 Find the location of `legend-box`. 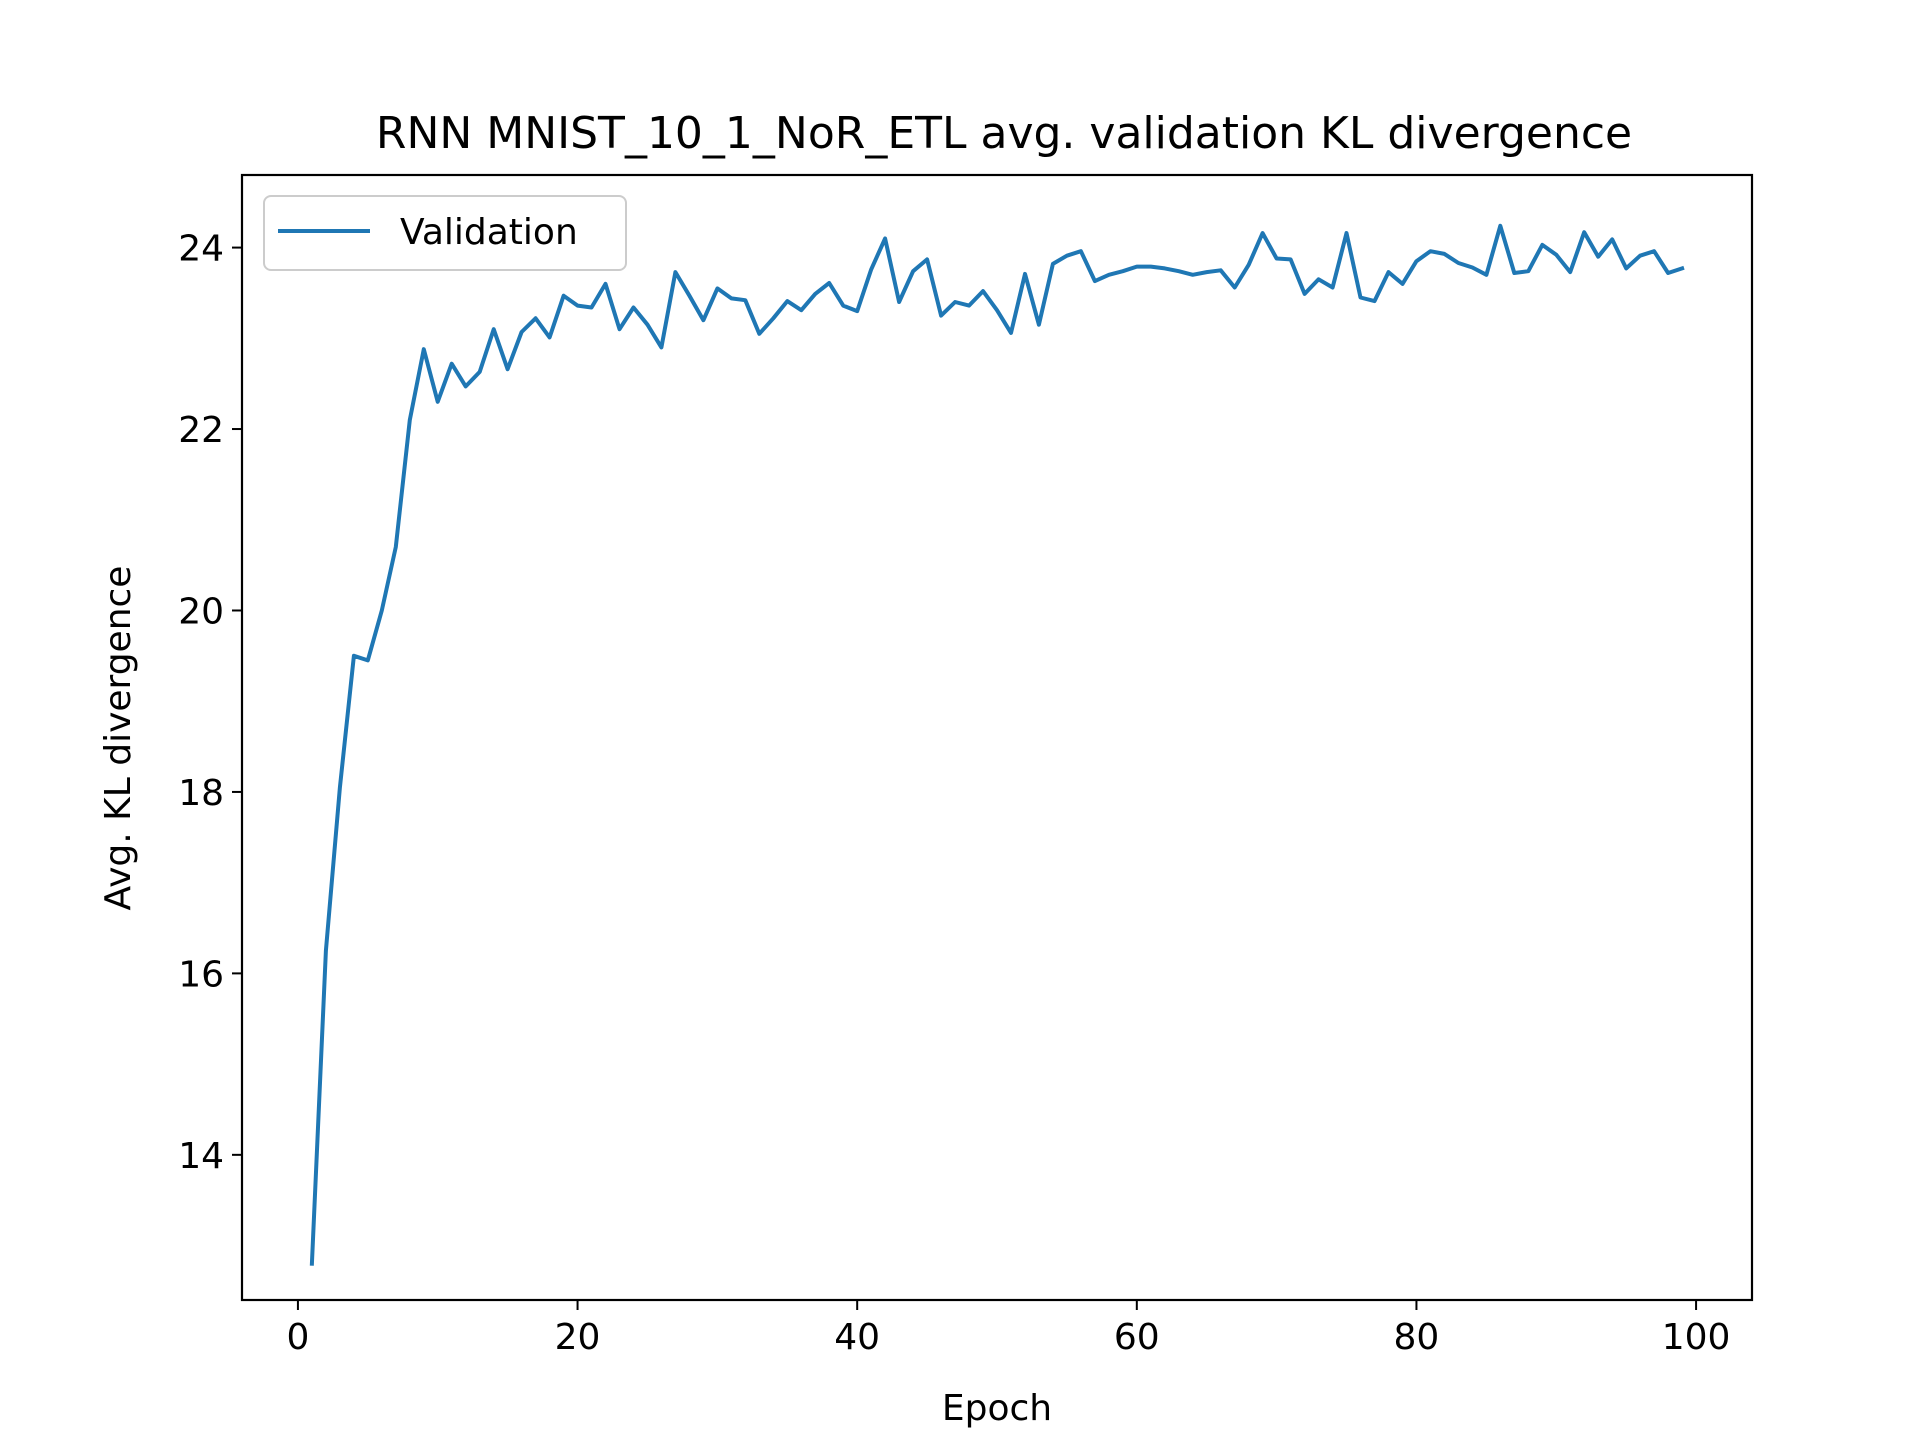

legend-box is located at coordinates (445, 233).